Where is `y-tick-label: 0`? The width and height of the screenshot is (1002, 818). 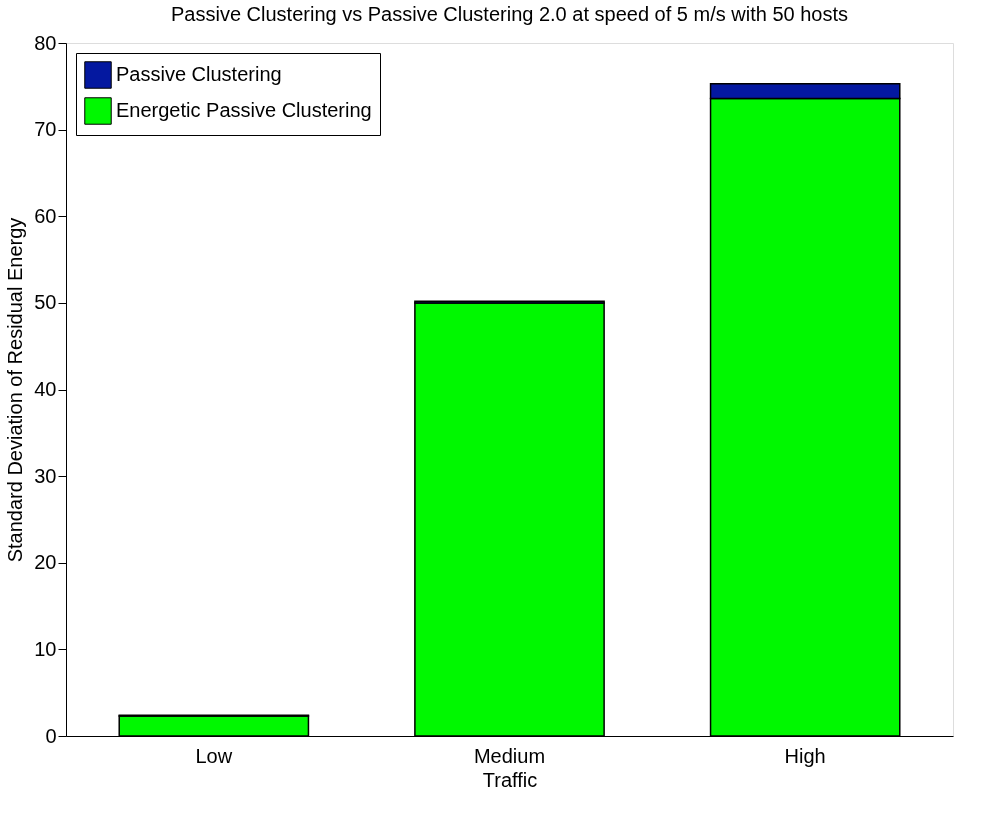
y-tick-label: 0 is located at coordinates (51, 735).